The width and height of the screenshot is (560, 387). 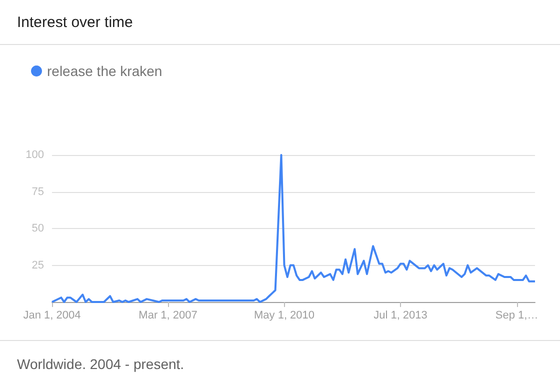 What do you see at coordinates (284, 316) in the screenshot?
I see `x-tick-label: May 1, 2010` at bounding box center [284, 316].